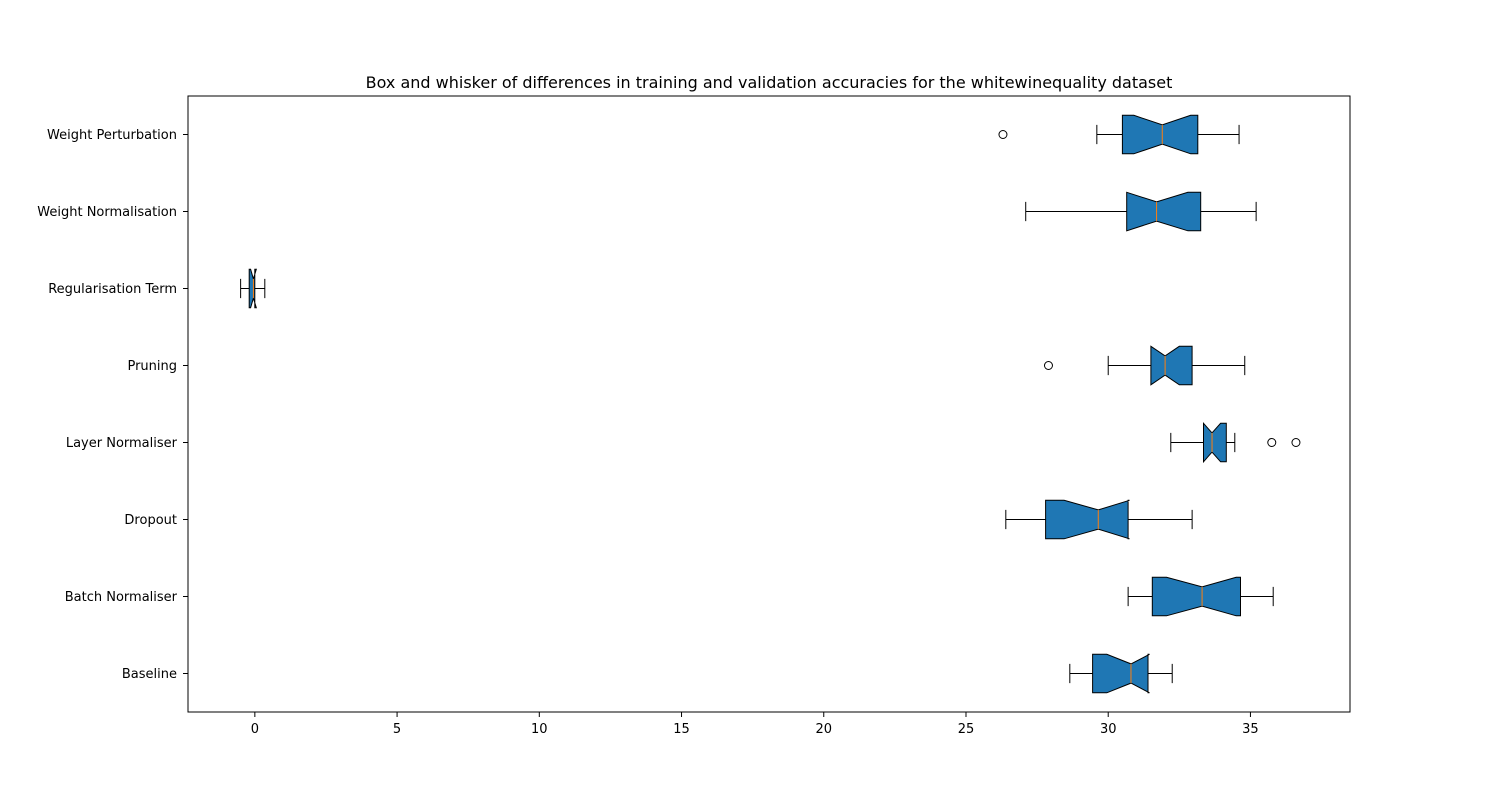 The image size is (1500, 800). What do you see at coordinates (1250, 729) in the screenshot?
I see `x-tick-label: 35` at bounding box center [1250, 729].